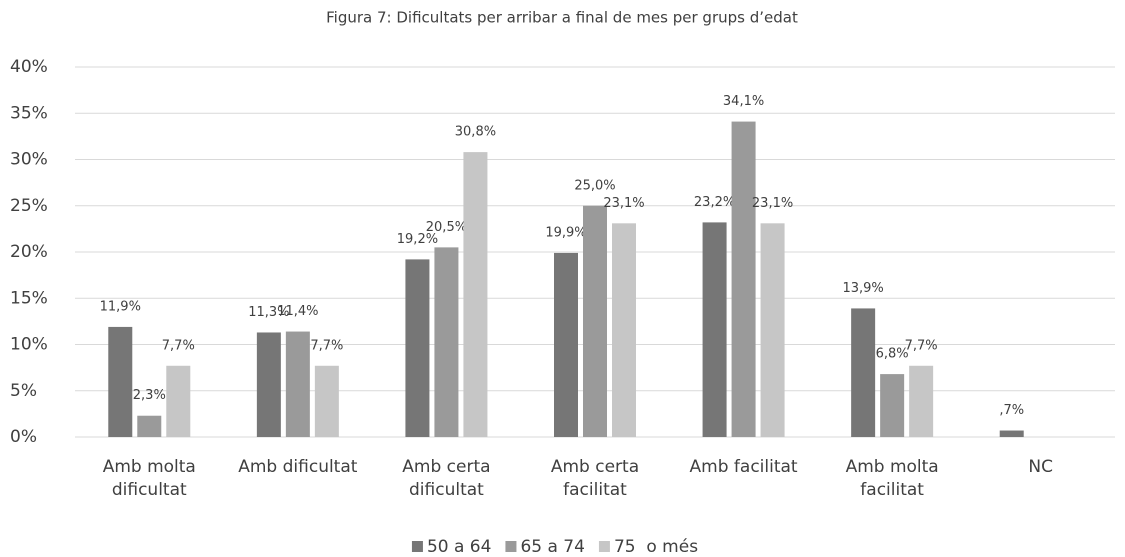 Image resolution: width=1125 pixels, height=557 pixels. What do you see at coordinates (743, 101) in the screenshot?
I see `data-label: 34,1%` at bounding box center [743, 101].